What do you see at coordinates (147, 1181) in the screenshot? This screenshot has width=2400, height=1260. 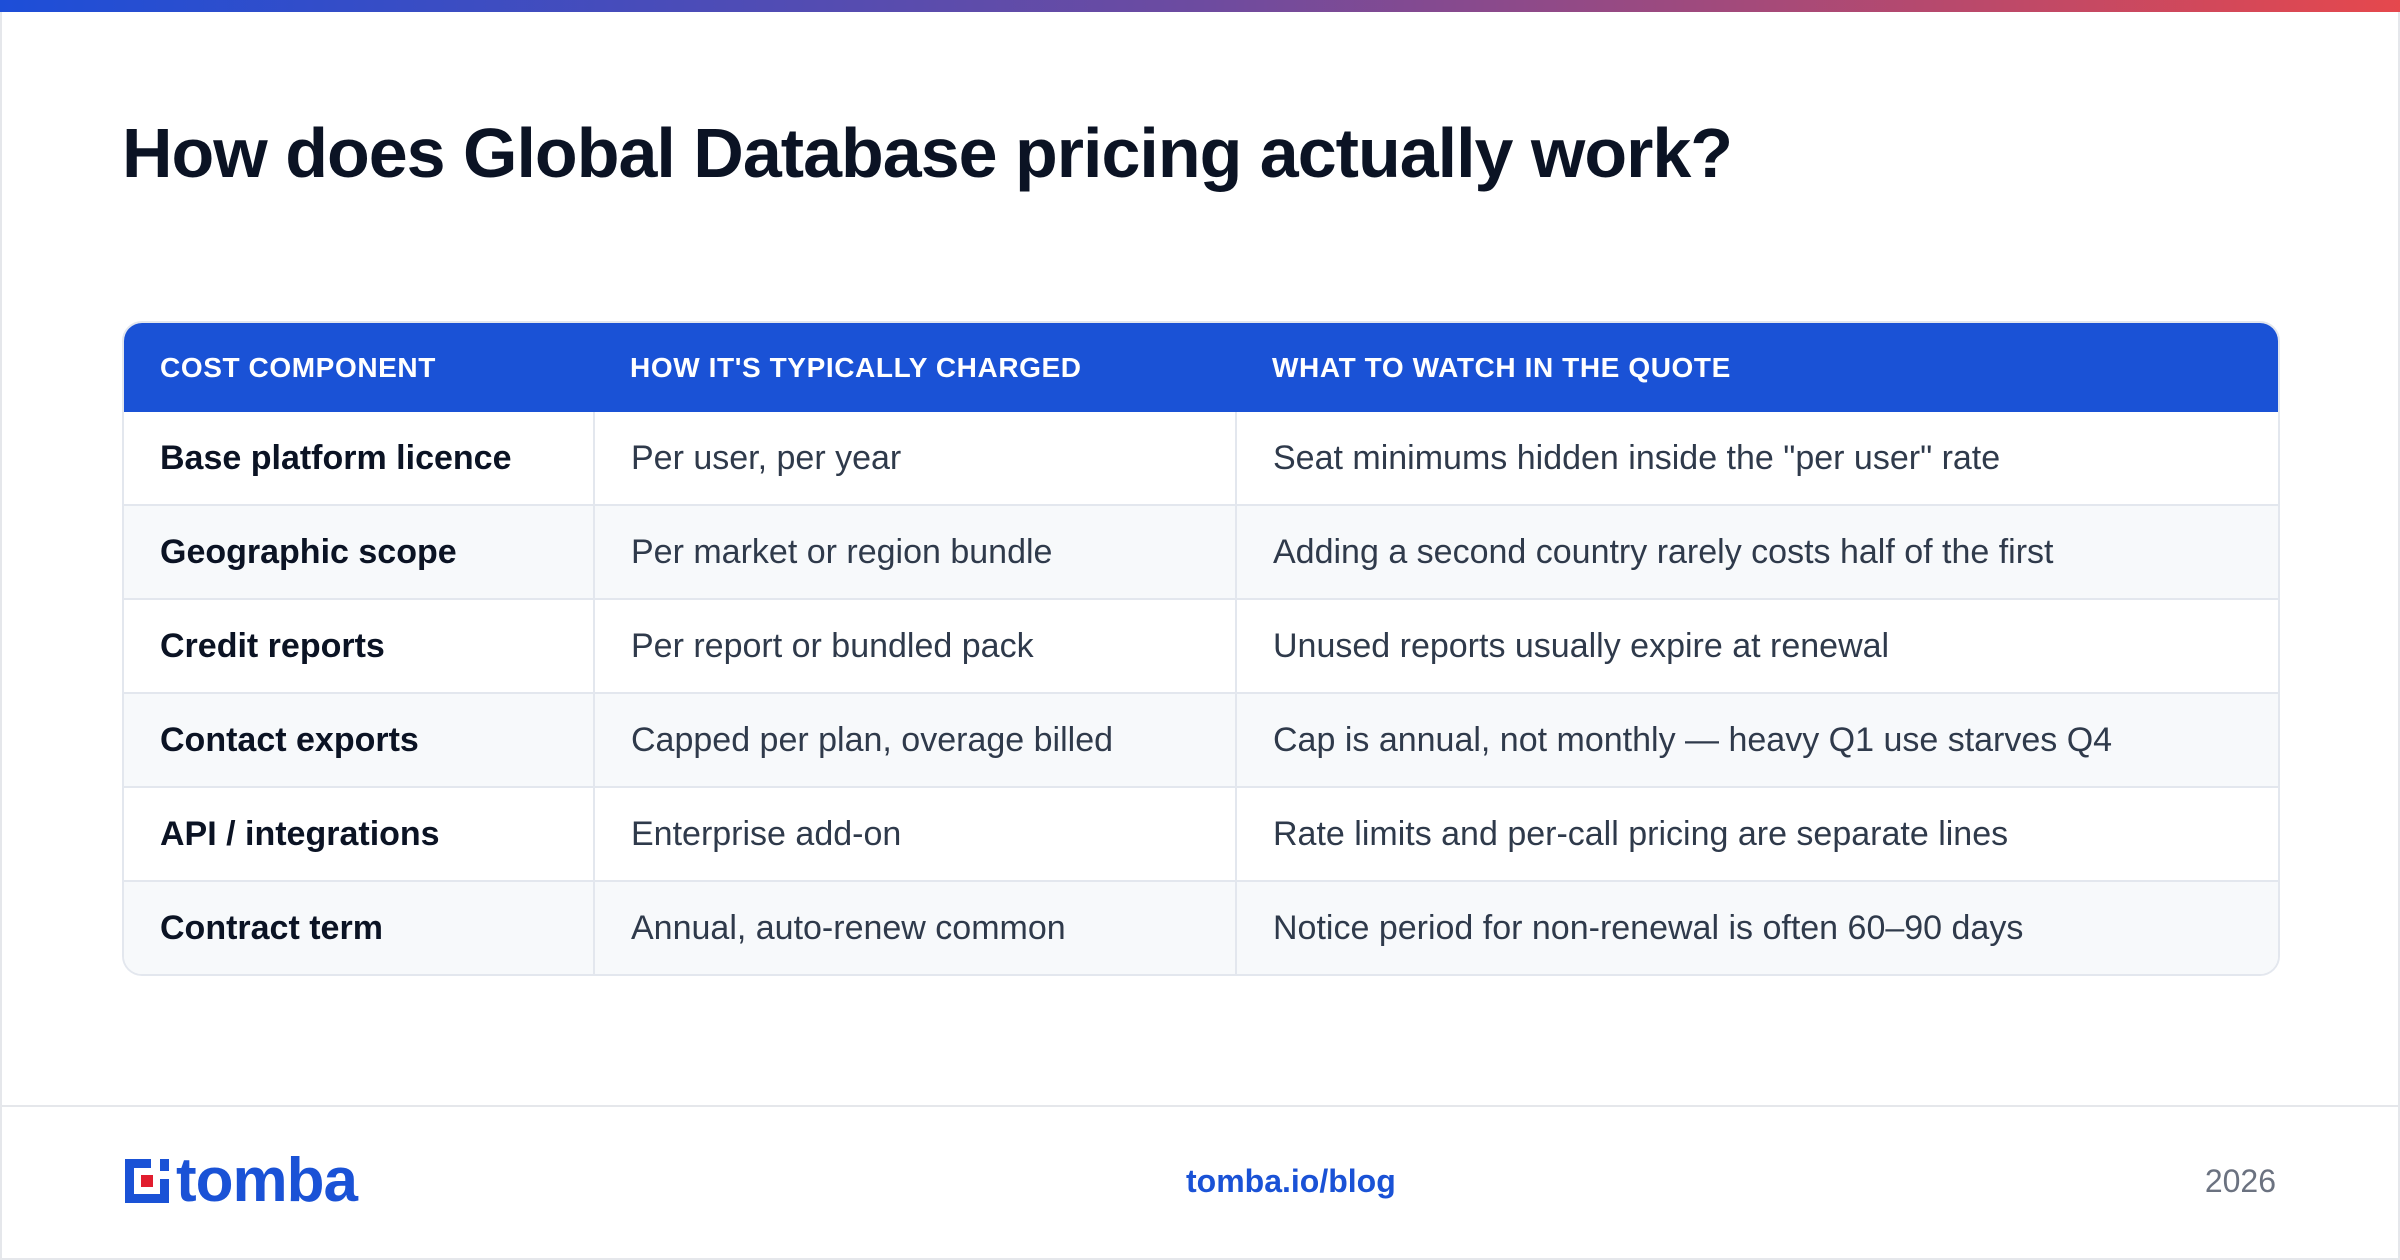 I see `tomba-logo-mark-icon` at bounding box center [147, 1181].